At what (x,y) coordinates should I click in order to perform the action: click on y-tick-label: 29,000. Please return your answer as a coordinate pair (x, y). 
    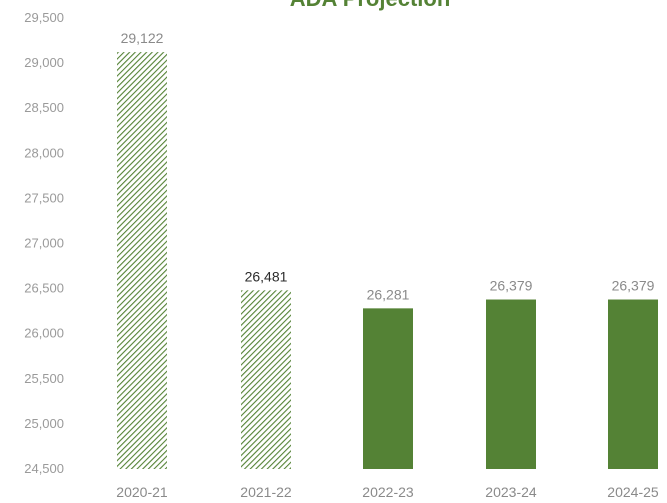
    Looking at the image, I should click on (44, 62).